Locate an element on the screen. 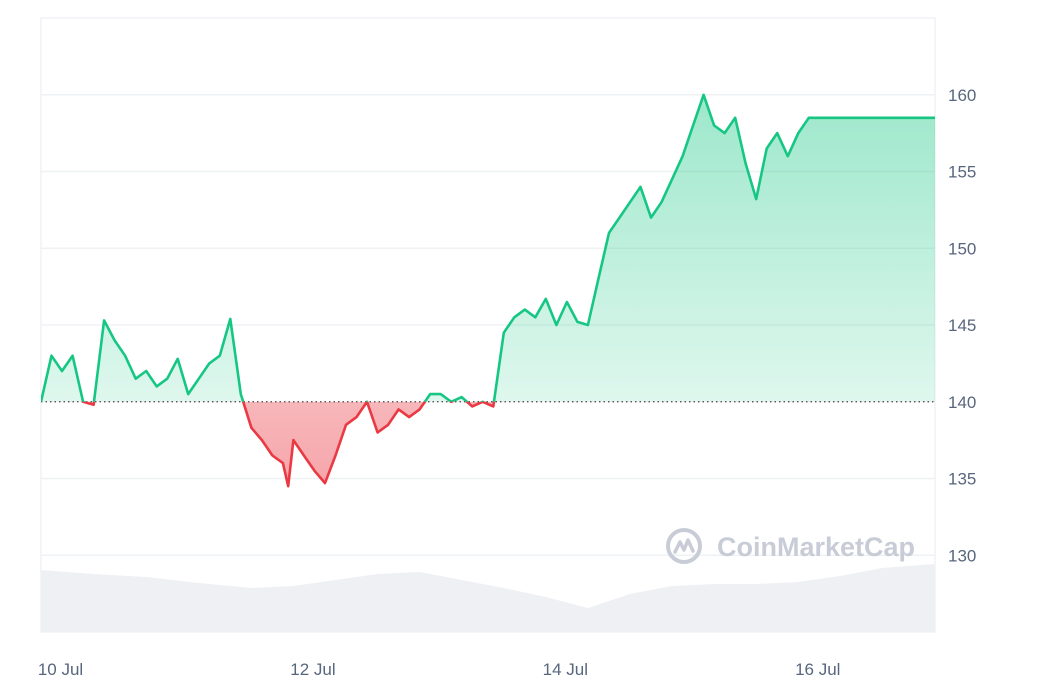 This screenshot has width=1048, height=699. watermark: CoinMarketCap is located at coordinates (790, 546).